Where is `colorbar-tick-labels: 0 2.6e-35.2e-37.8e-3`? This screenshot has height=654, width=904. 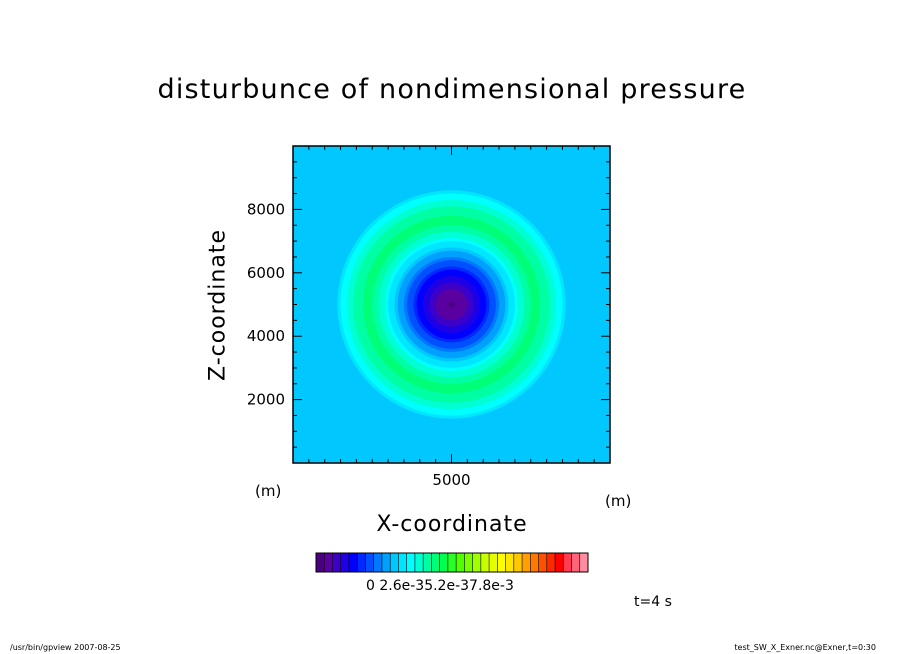
colorbar-tick-labels: 0 2.6e-35.2e-37.8e-3 is located at coordinates (440, 586).